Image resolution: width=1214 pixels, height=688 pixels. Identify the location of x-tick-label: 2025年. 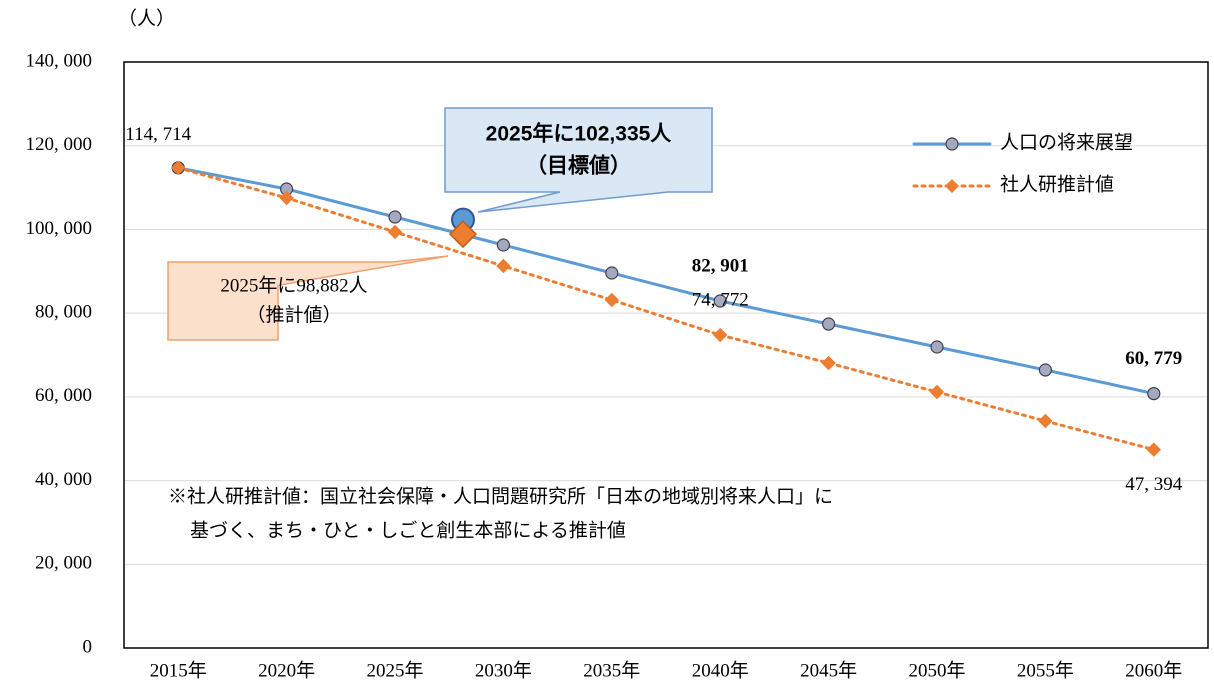
(394, 670).